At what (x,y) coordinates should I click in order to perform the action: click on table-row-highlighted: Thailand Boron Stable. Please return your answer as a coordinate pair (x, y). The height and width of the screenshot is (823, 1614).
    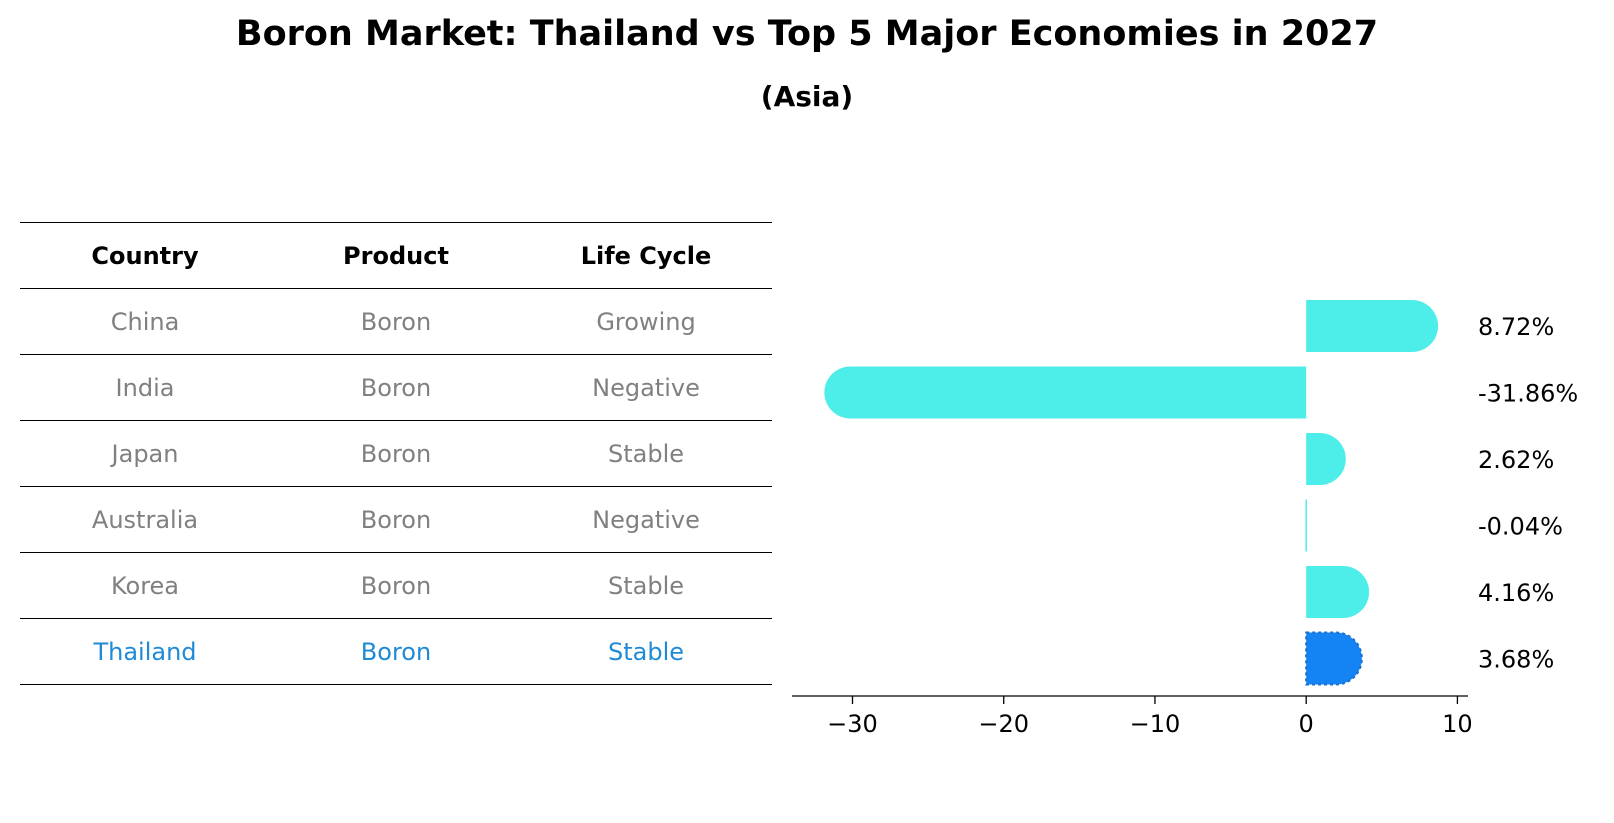
    Looking at the image, I should click on (396, 651).